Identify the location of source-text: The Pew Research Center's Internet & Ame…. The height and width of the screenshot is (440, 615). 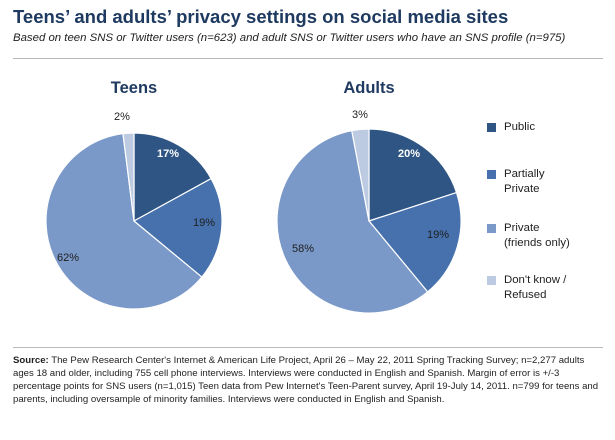
(306, 380).